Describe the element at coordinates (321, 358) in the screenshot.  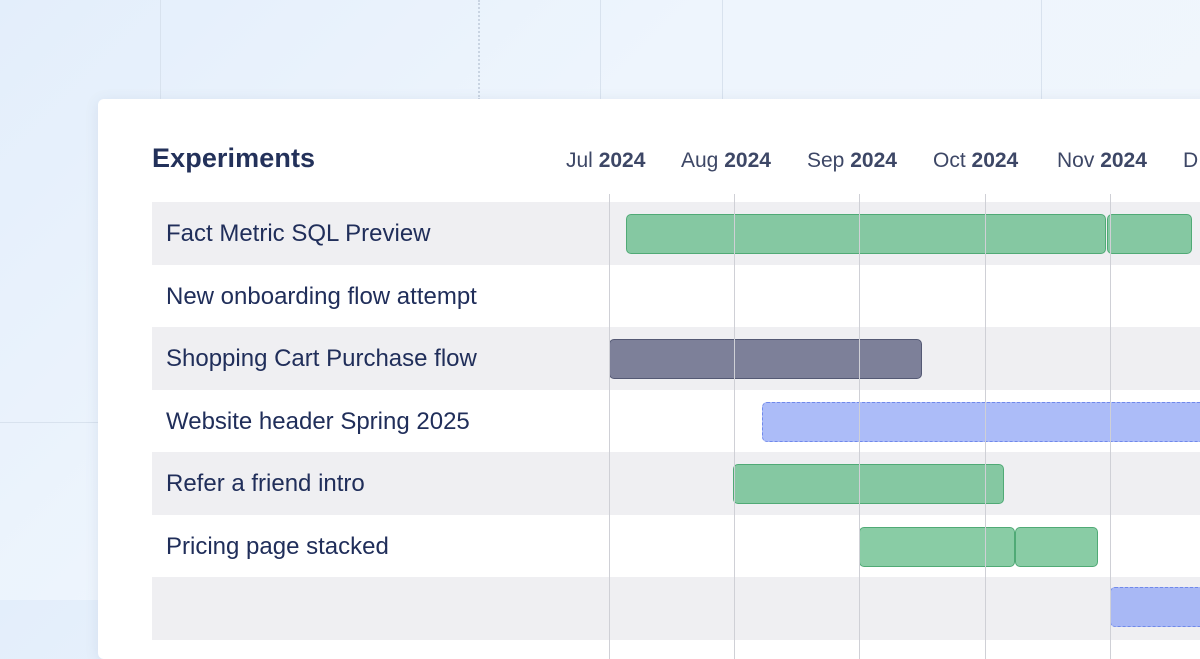
I see `experiment-name: Shopping Cart Purchase flow` at that location.